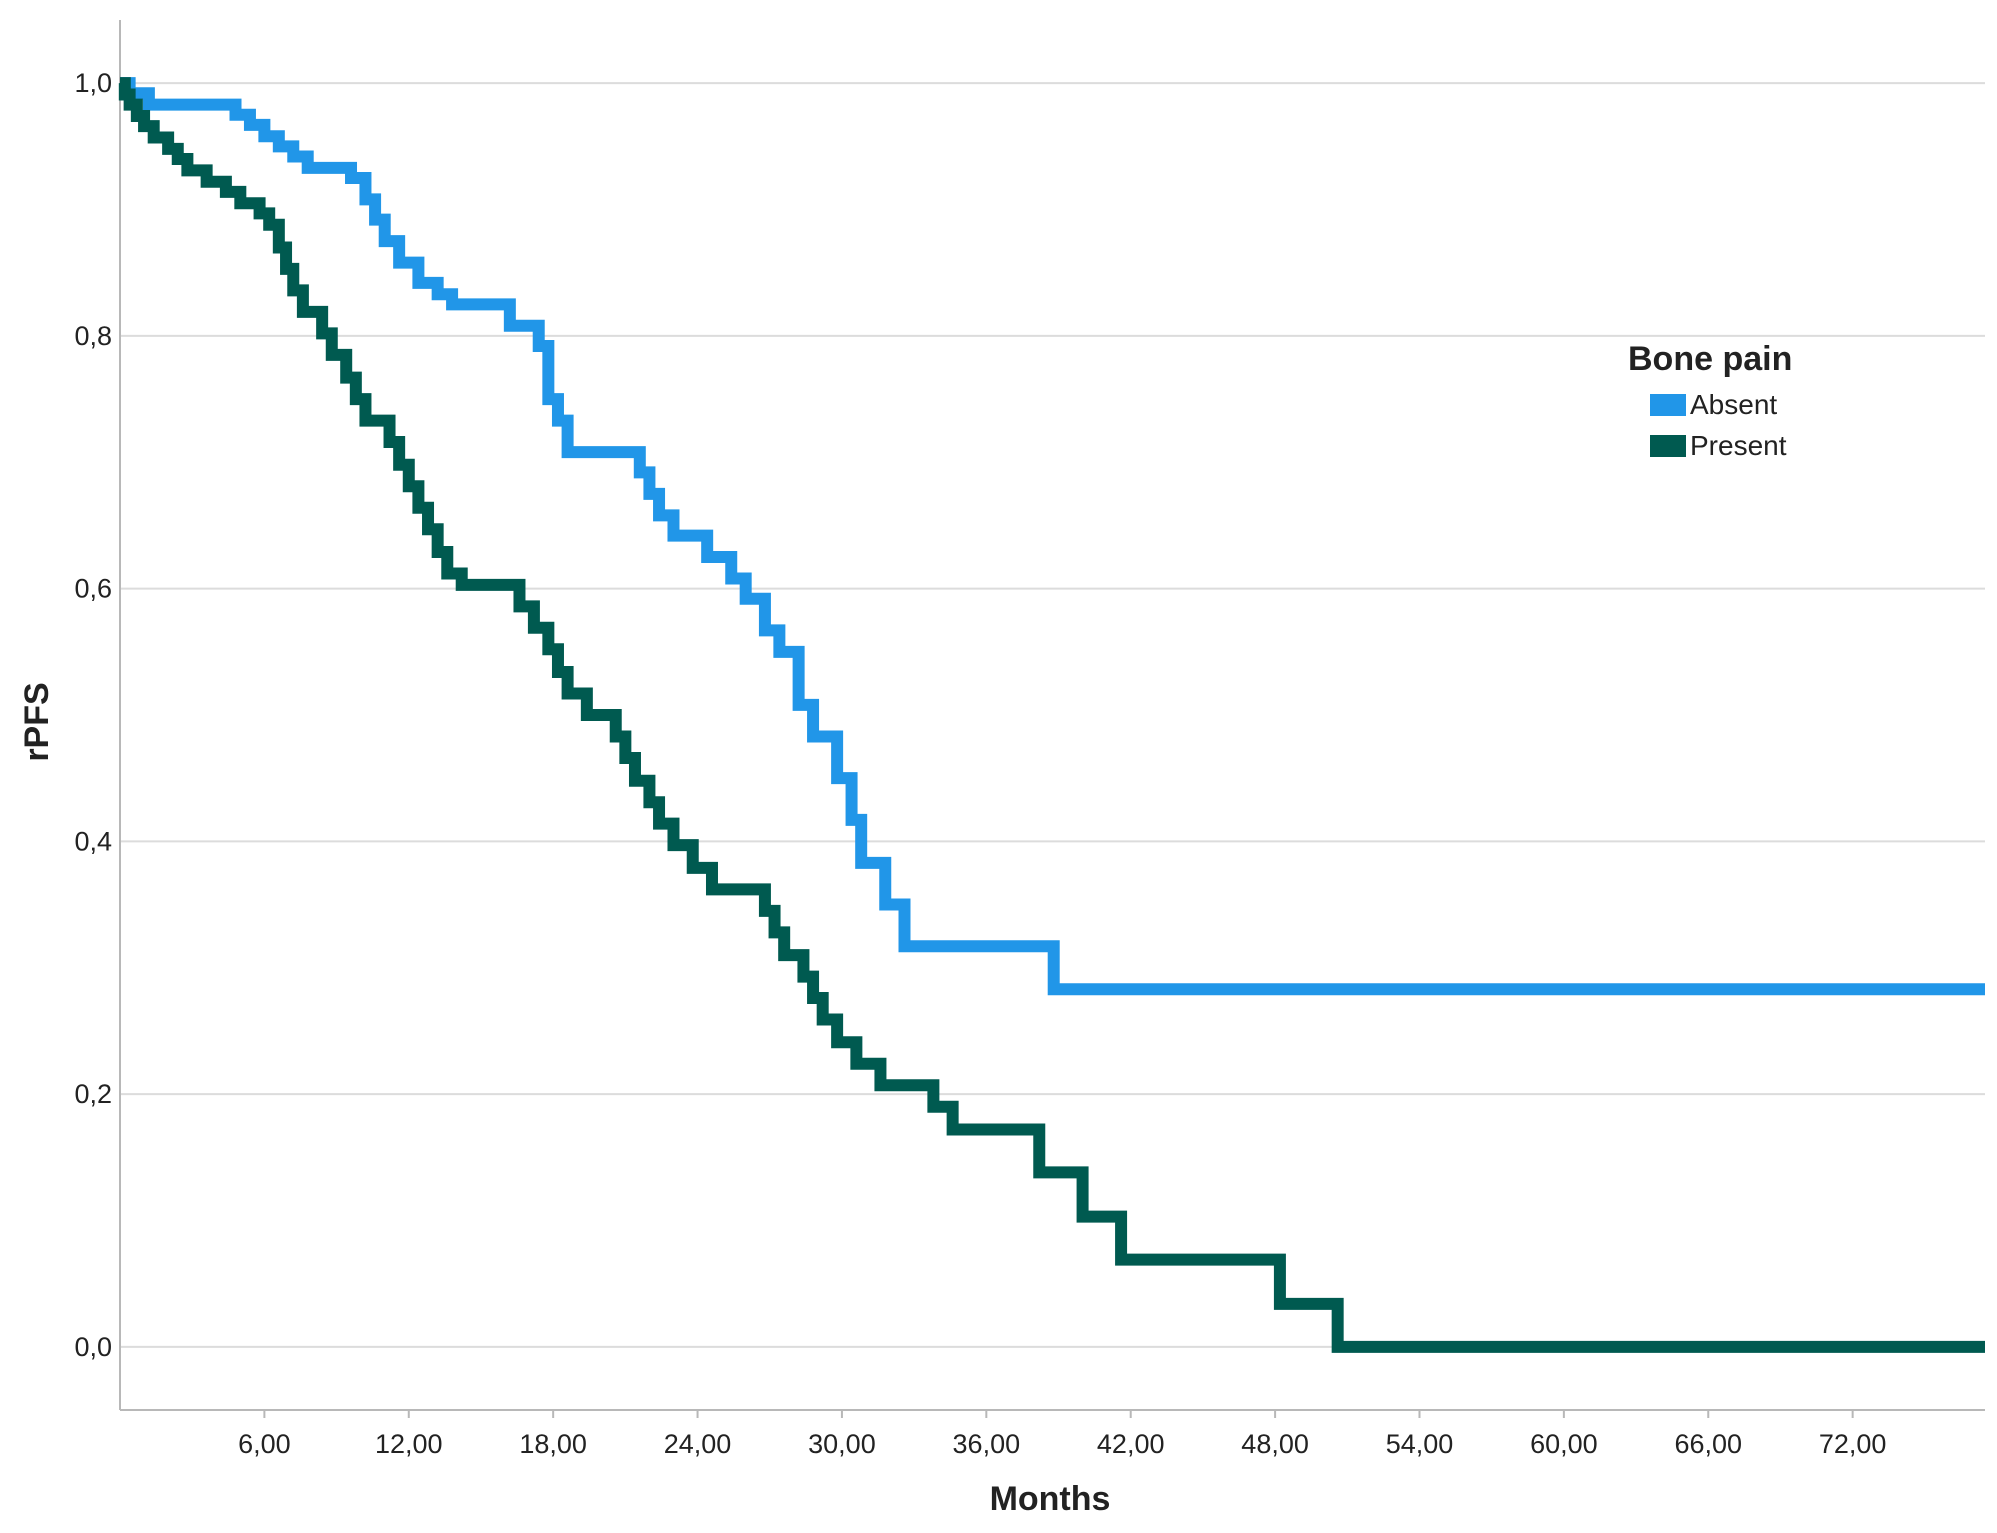 The width and height of the screenshot is (1997, 1533). I want to click on legend-swatch-present, so click(1668, 446).